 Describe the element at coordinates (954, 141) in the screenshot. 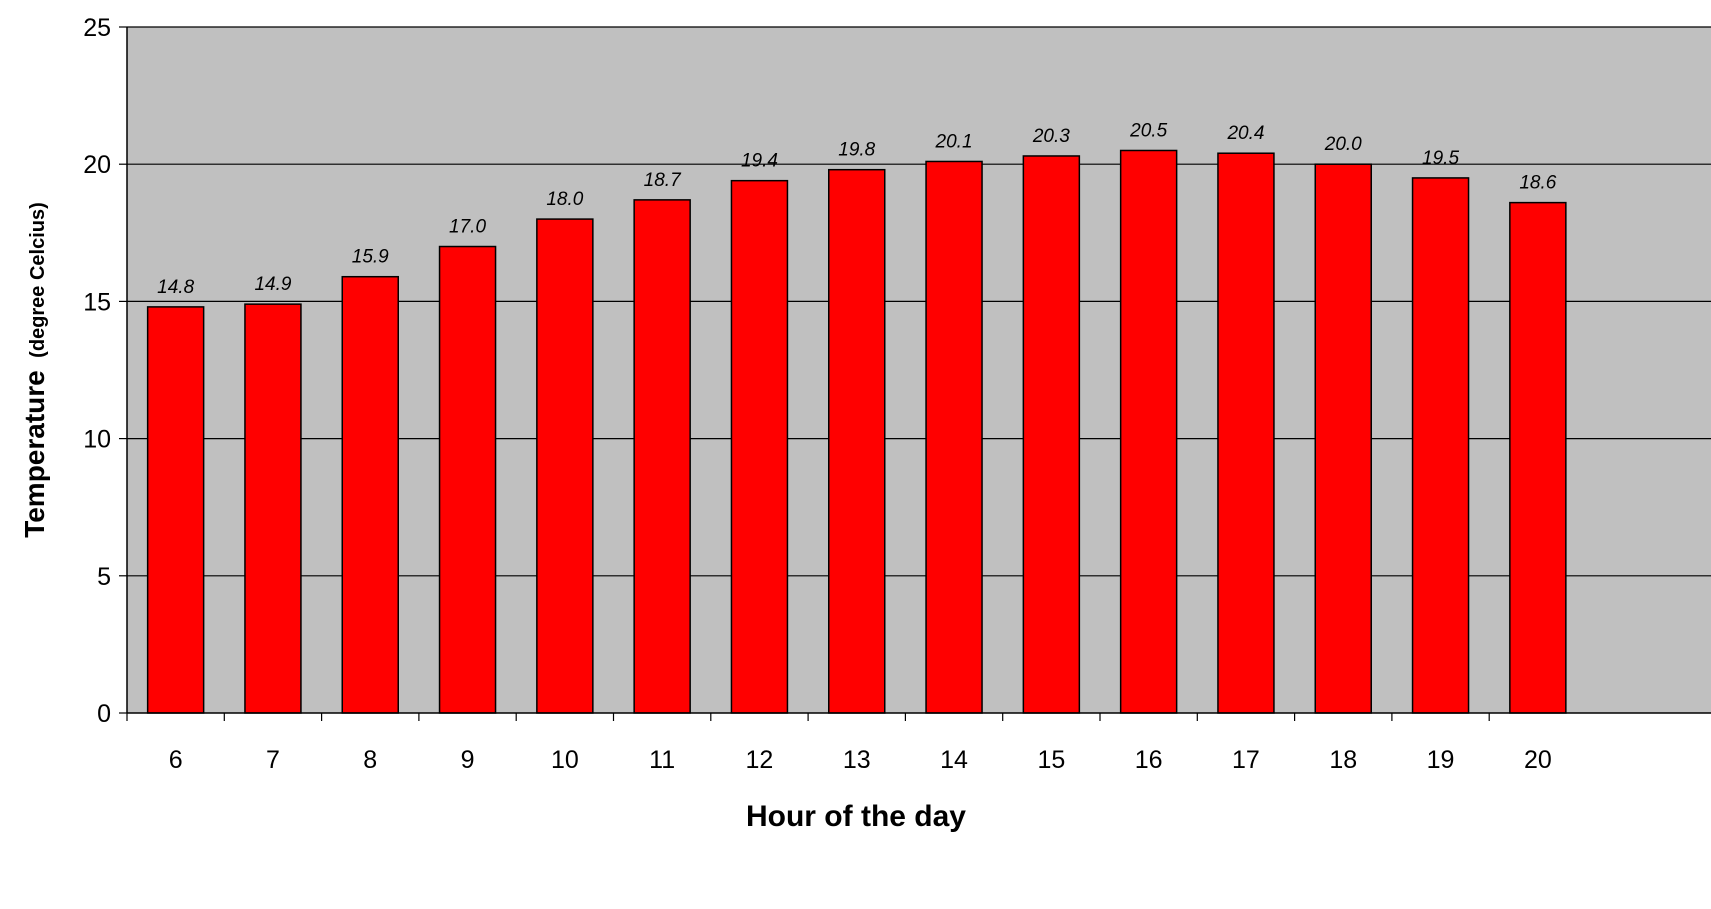

I see `data-label: 20.1` at that location.